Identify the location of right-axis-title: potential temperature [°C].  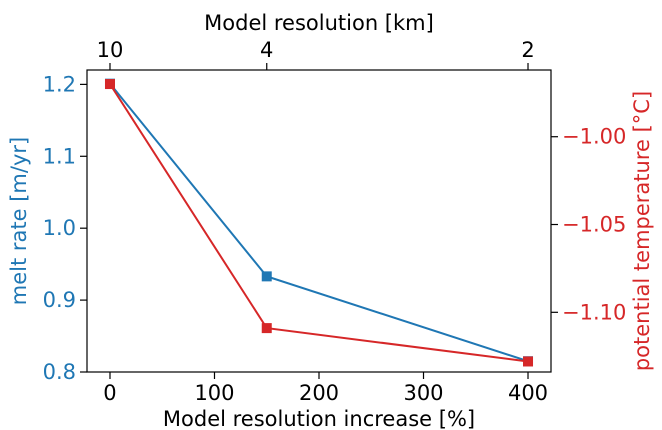
(642, 231).